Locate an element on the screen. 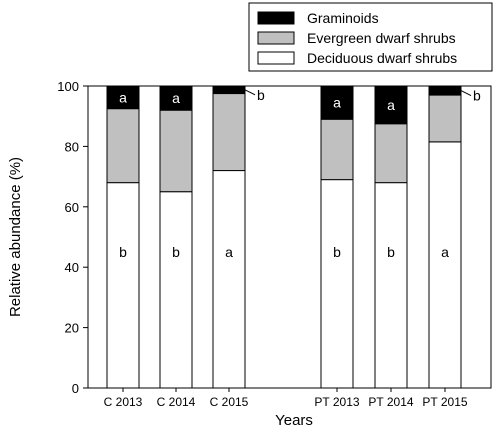 This screenshot has width=500, height=434. x-tick-label: PT 2014 is located at coordinates (390, 402).